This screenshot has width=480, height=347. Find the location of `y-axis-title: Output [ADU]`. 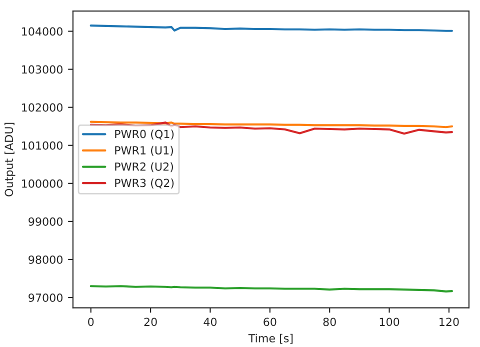

y-axis-title: Output [ADU] is located at coordinates (10, 159).